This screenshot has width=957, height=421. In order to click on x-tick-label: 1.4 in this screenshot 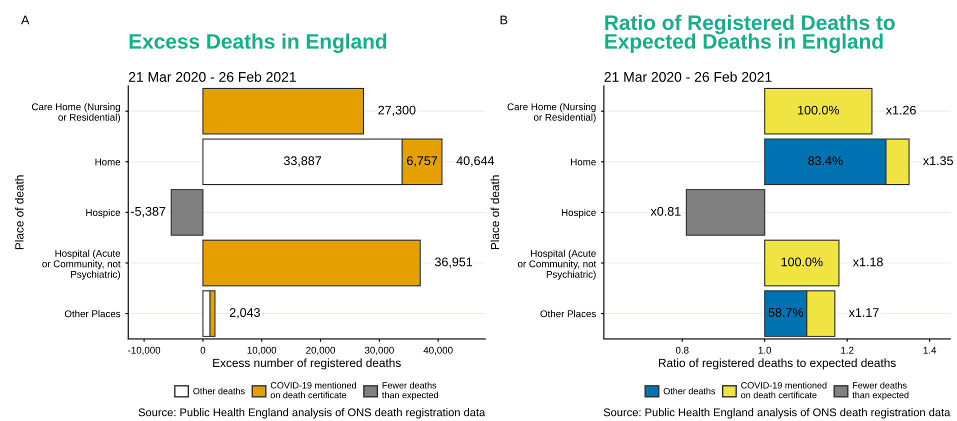, I will do `click(930, 350)`.